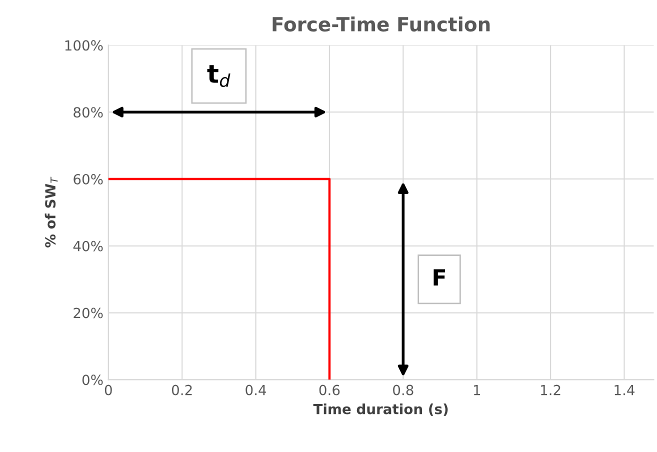  I want to click on y-tick-label: 80%, so click(88, 112).